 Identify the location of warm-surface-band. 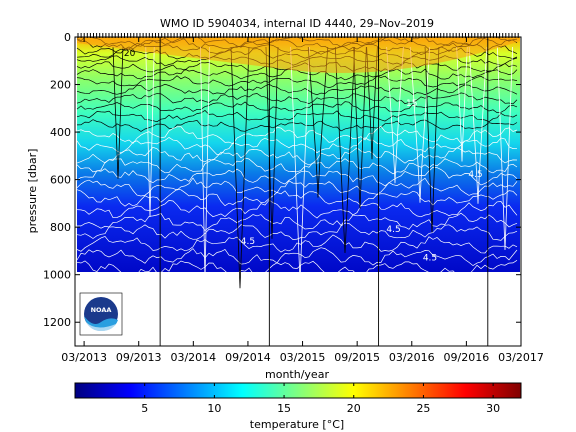
(298, 55).